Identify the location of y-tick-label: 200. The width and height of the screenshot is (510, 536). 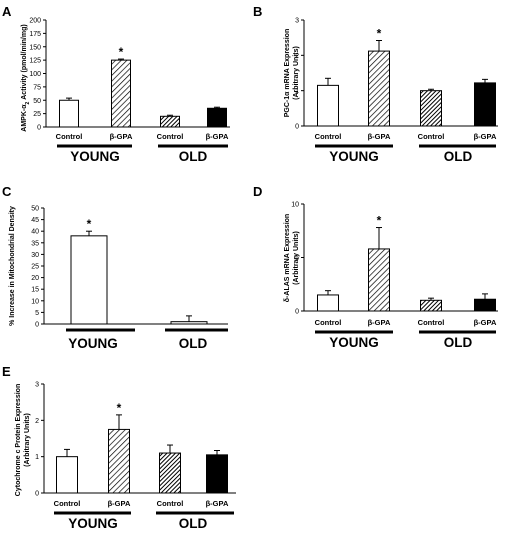
(35, 21).